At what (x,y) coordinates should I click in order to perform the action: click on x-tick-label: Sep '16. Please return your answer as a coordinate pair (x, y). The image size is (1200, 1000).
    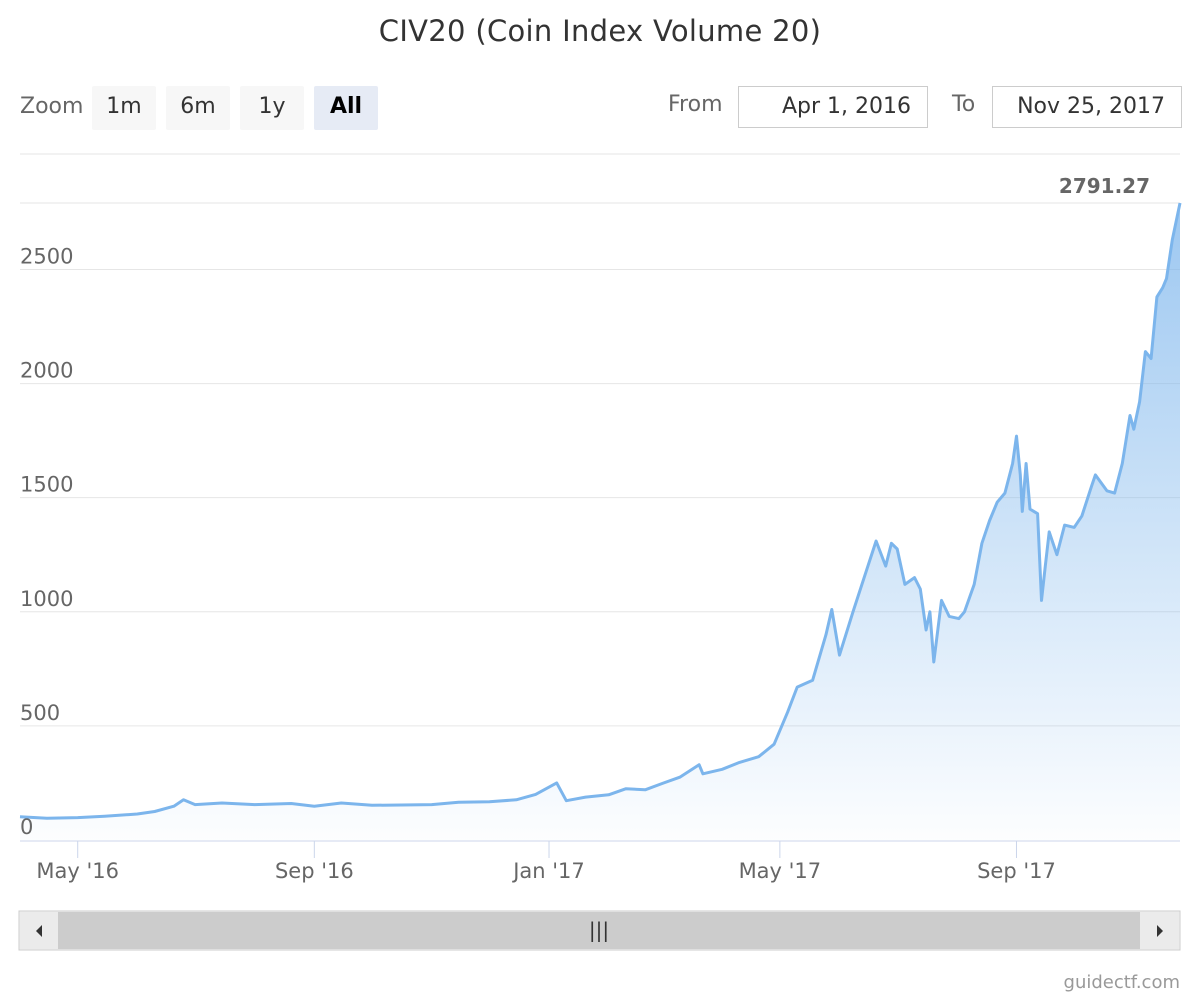
    Looking at the image, I should click on (314, 871).